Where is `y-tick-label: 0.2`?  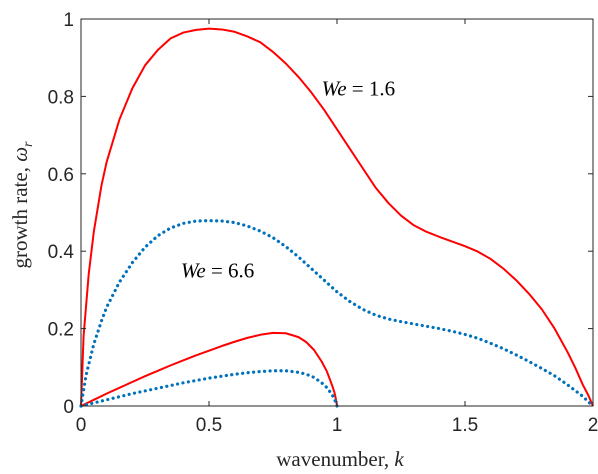 y-tick-label: 0.2 is located at coordinates (61, 330).